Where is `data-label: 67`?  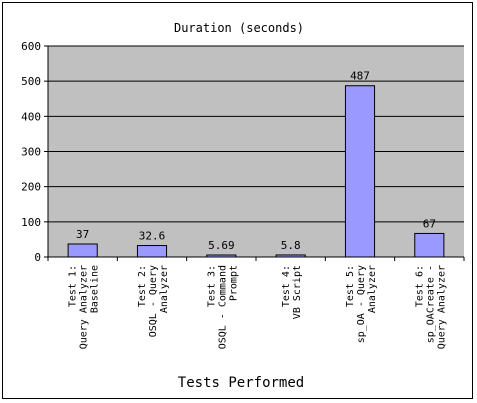
data-label: 67 is located at coordinates (429, 223).